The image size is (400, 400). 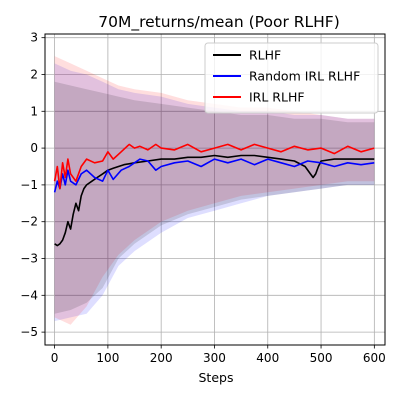 What do you see at coordinates (34, 74) in the screenshot?
I see `y-tick-label: 2` at bounding box center [34, 74].